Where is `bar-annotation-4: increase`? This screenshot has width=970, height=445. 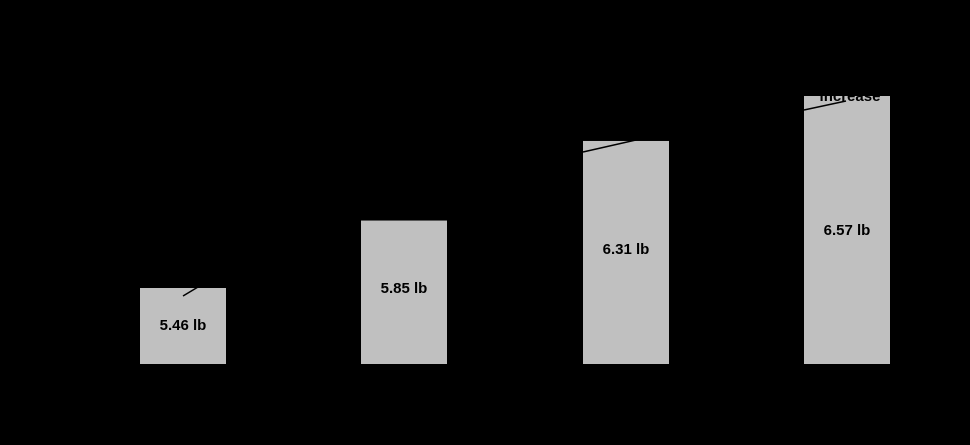 bar-annotation-4: increase is located at coordinates (850, 96).